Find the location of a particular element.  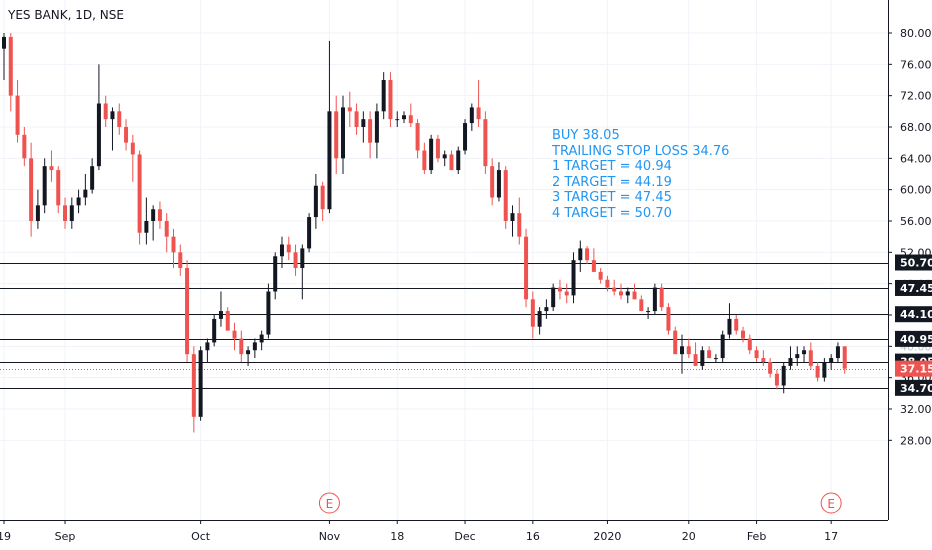

x-tick-label: Dec is located at coordinates (464, 536).